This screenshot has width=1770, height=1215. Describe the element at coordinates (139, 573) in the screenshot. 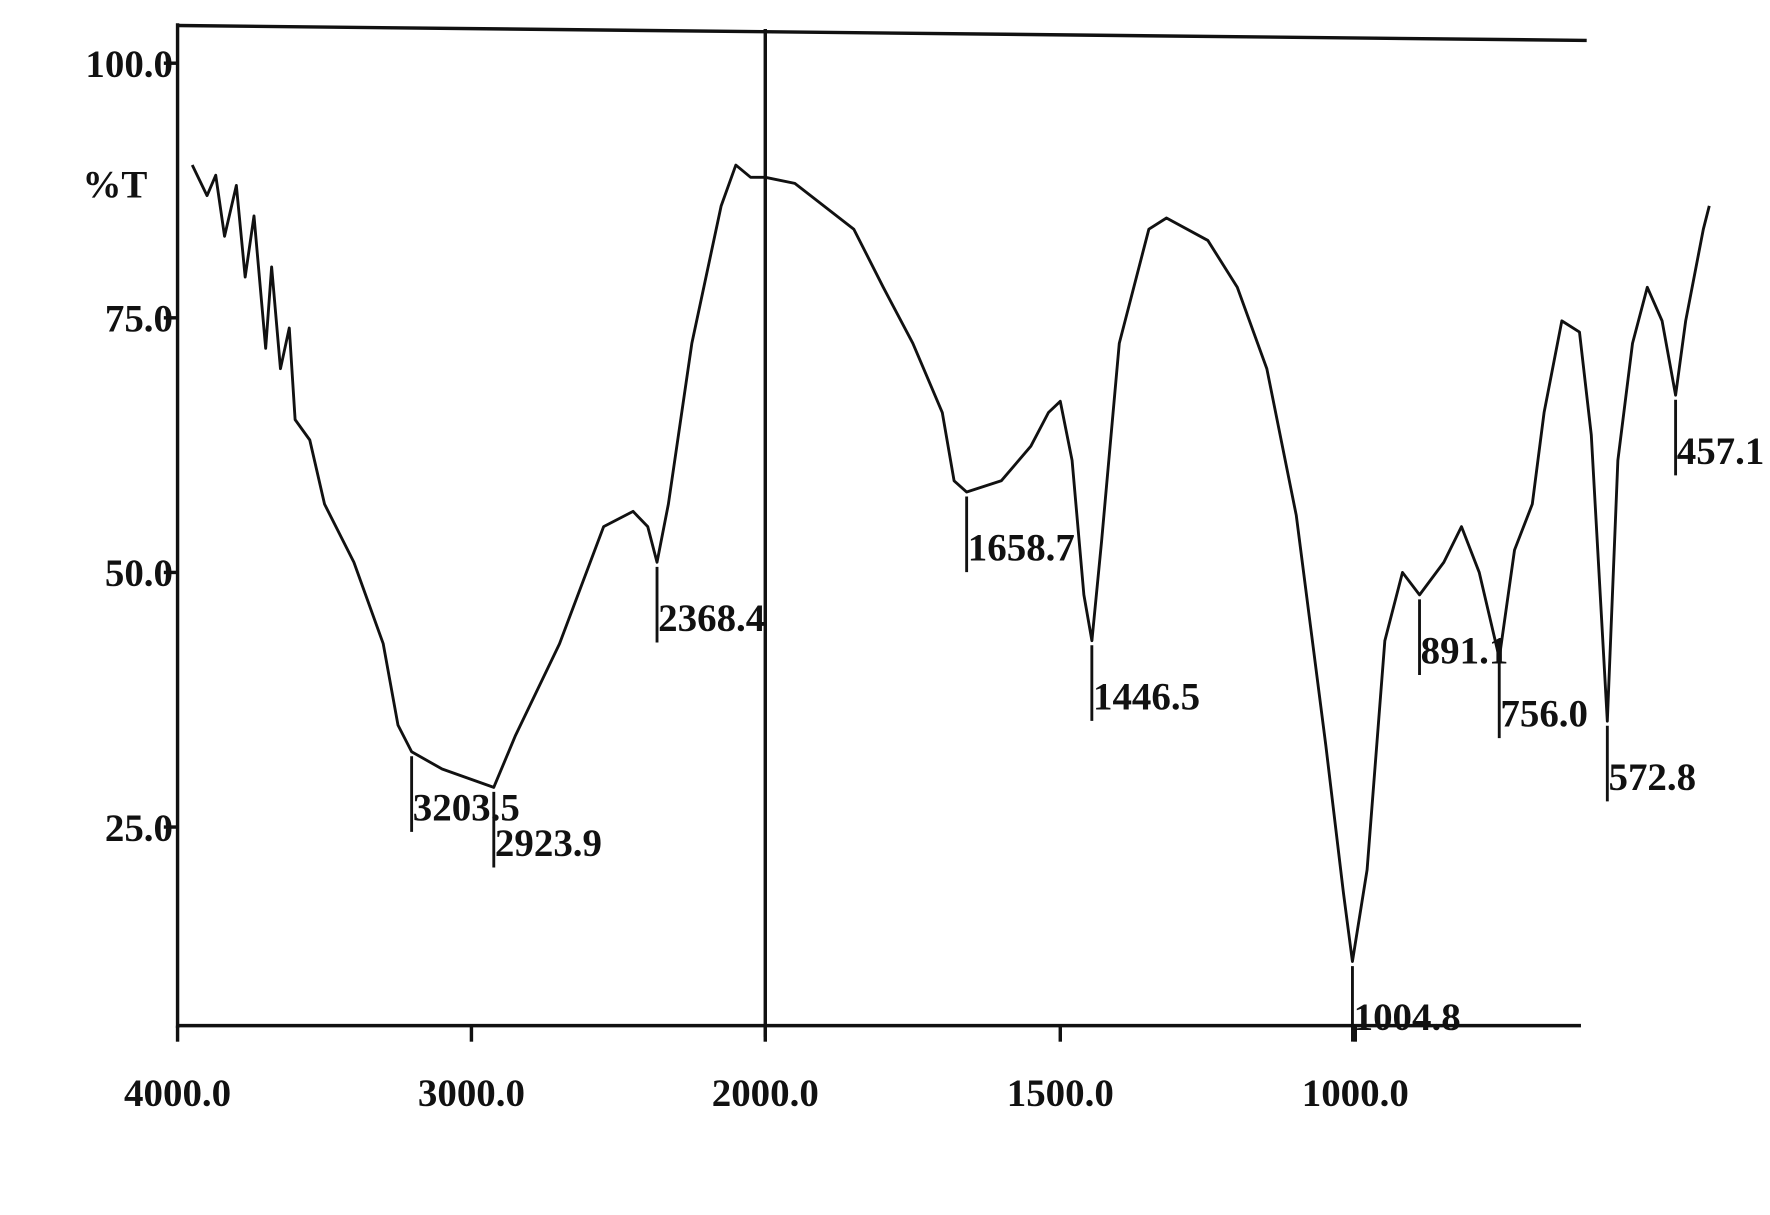

I see `y-tick-label: 50.0` at that location.